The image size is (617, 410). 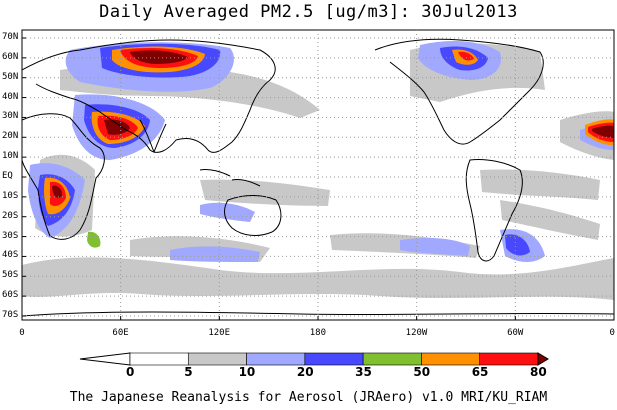 What do you see at coordinates (10, 295) in the screenshot?
I see `lat-label: 60S` at bounding box center [10, 295].